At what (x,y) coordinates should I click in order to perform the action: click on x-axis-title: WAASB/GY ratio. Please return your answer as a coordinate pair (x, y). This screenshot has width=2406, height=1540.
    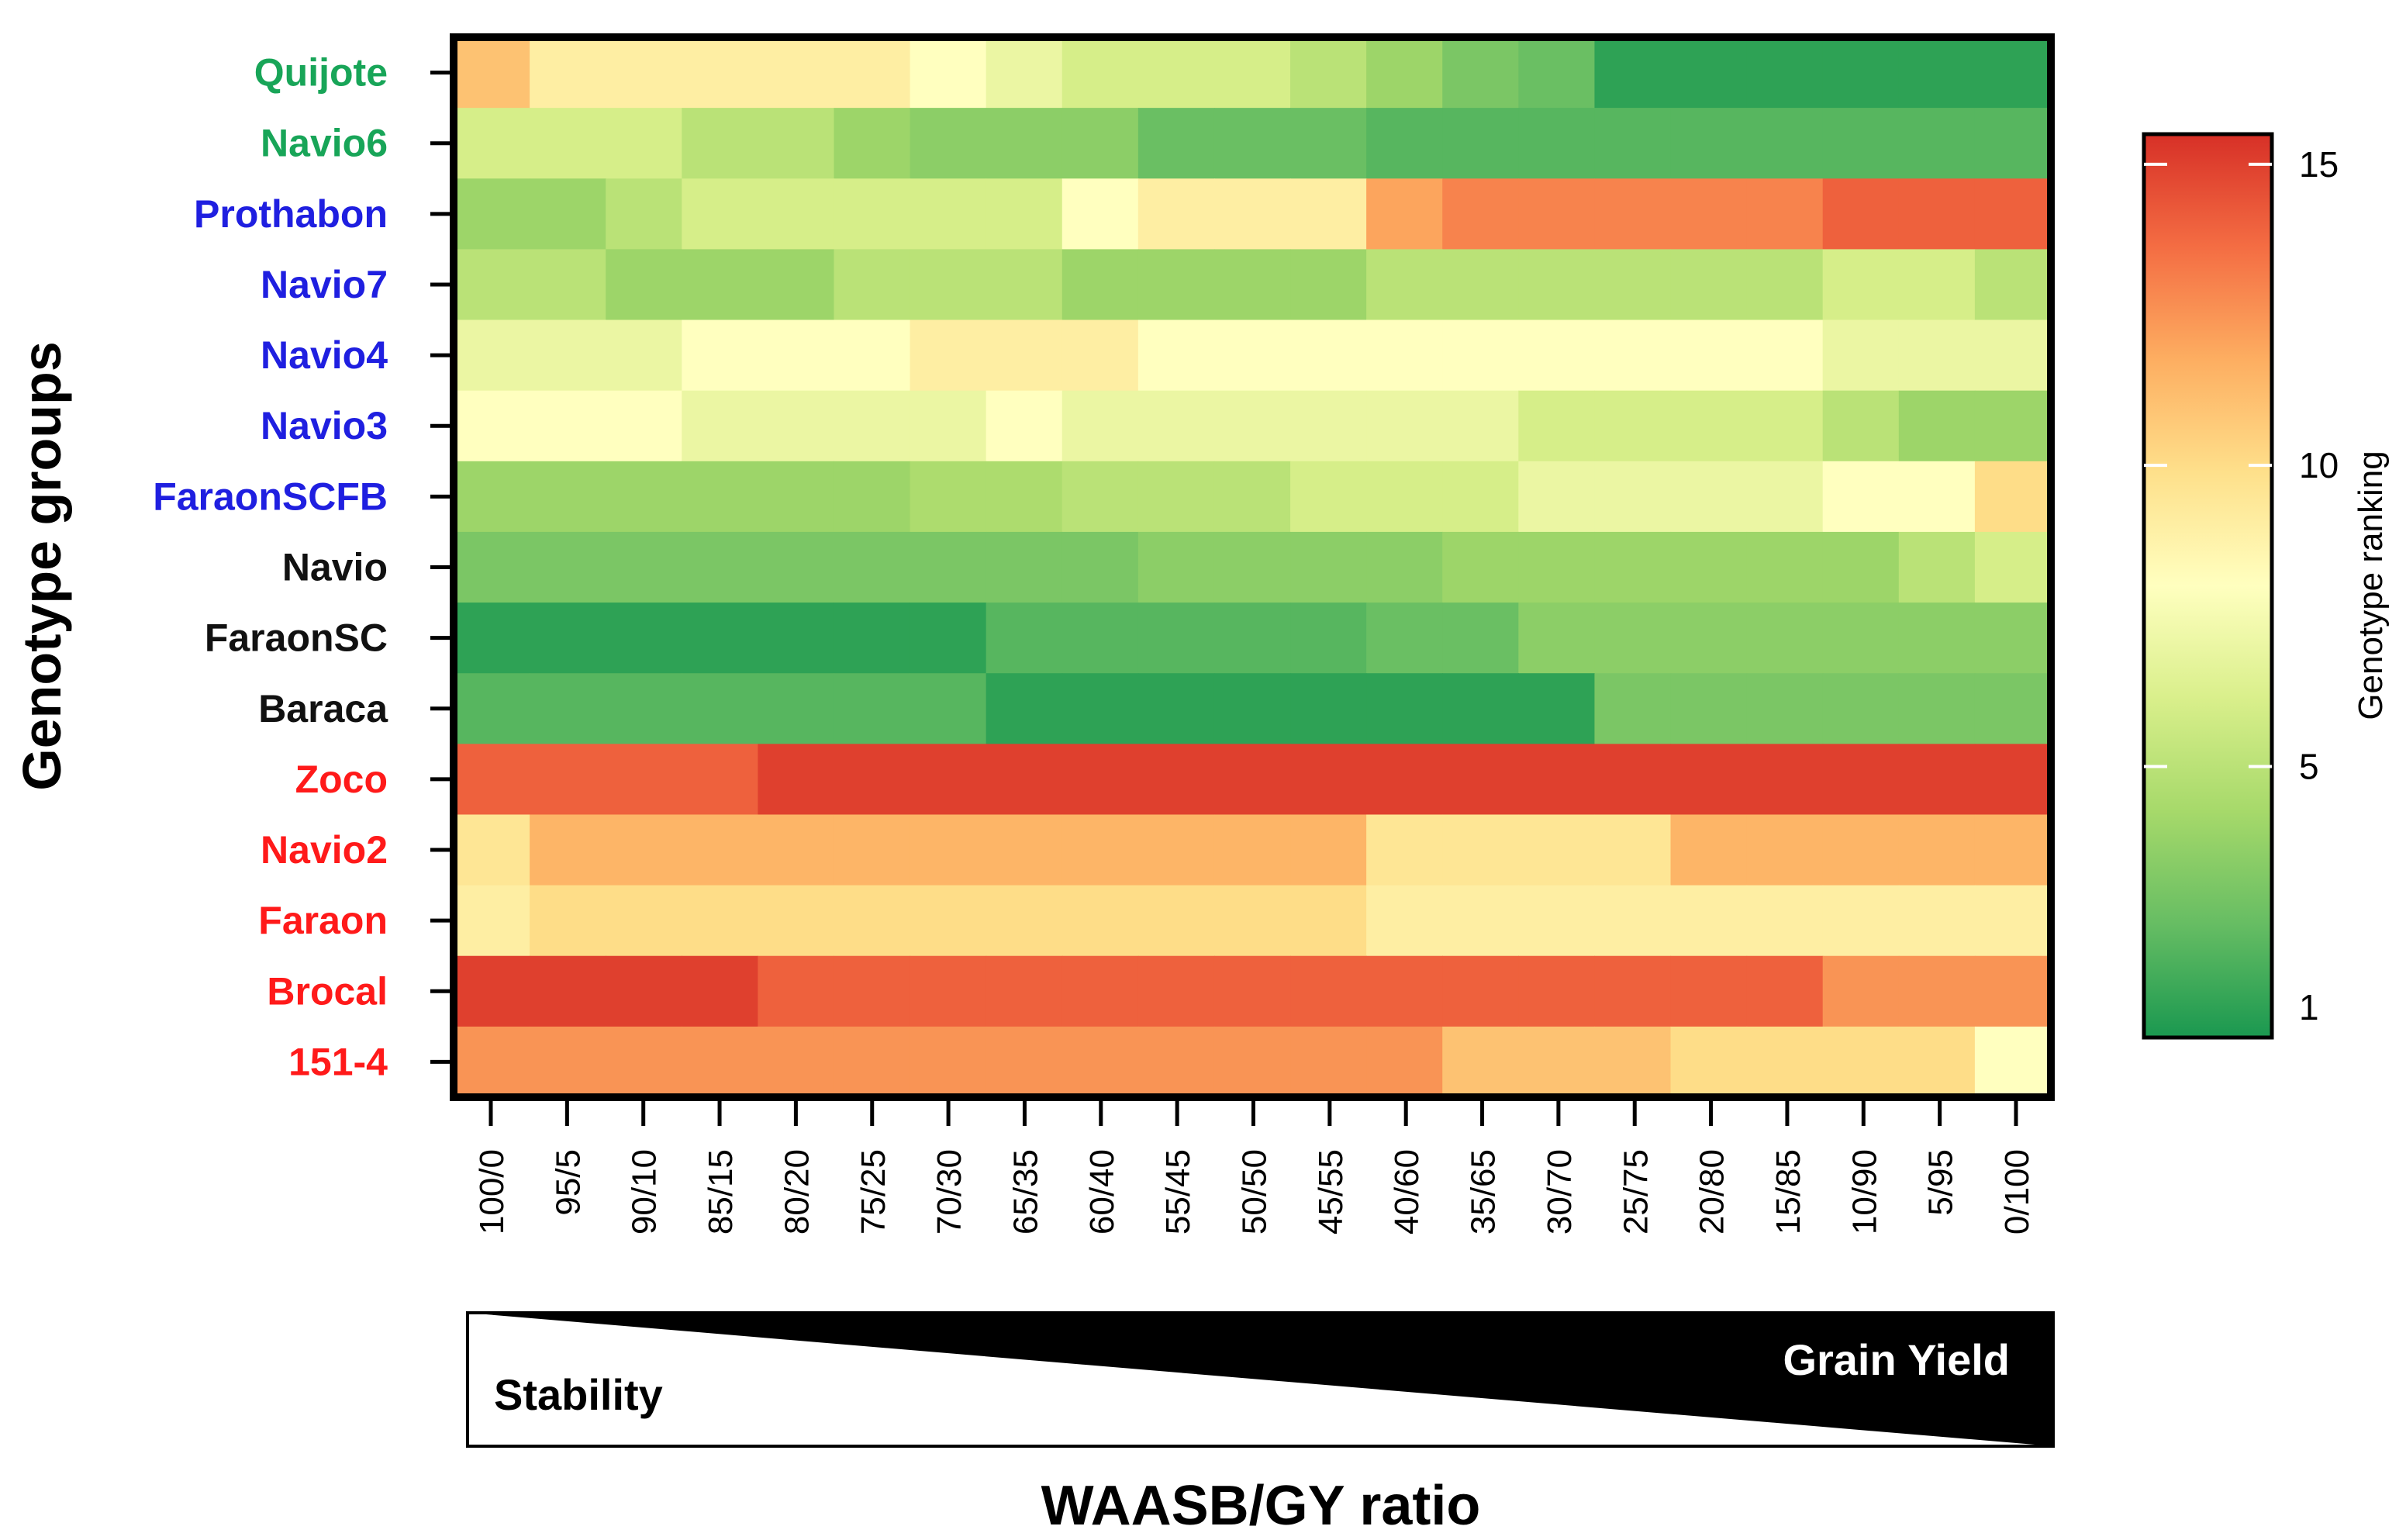
    Looking at the image, I should click on (1261, 1506).